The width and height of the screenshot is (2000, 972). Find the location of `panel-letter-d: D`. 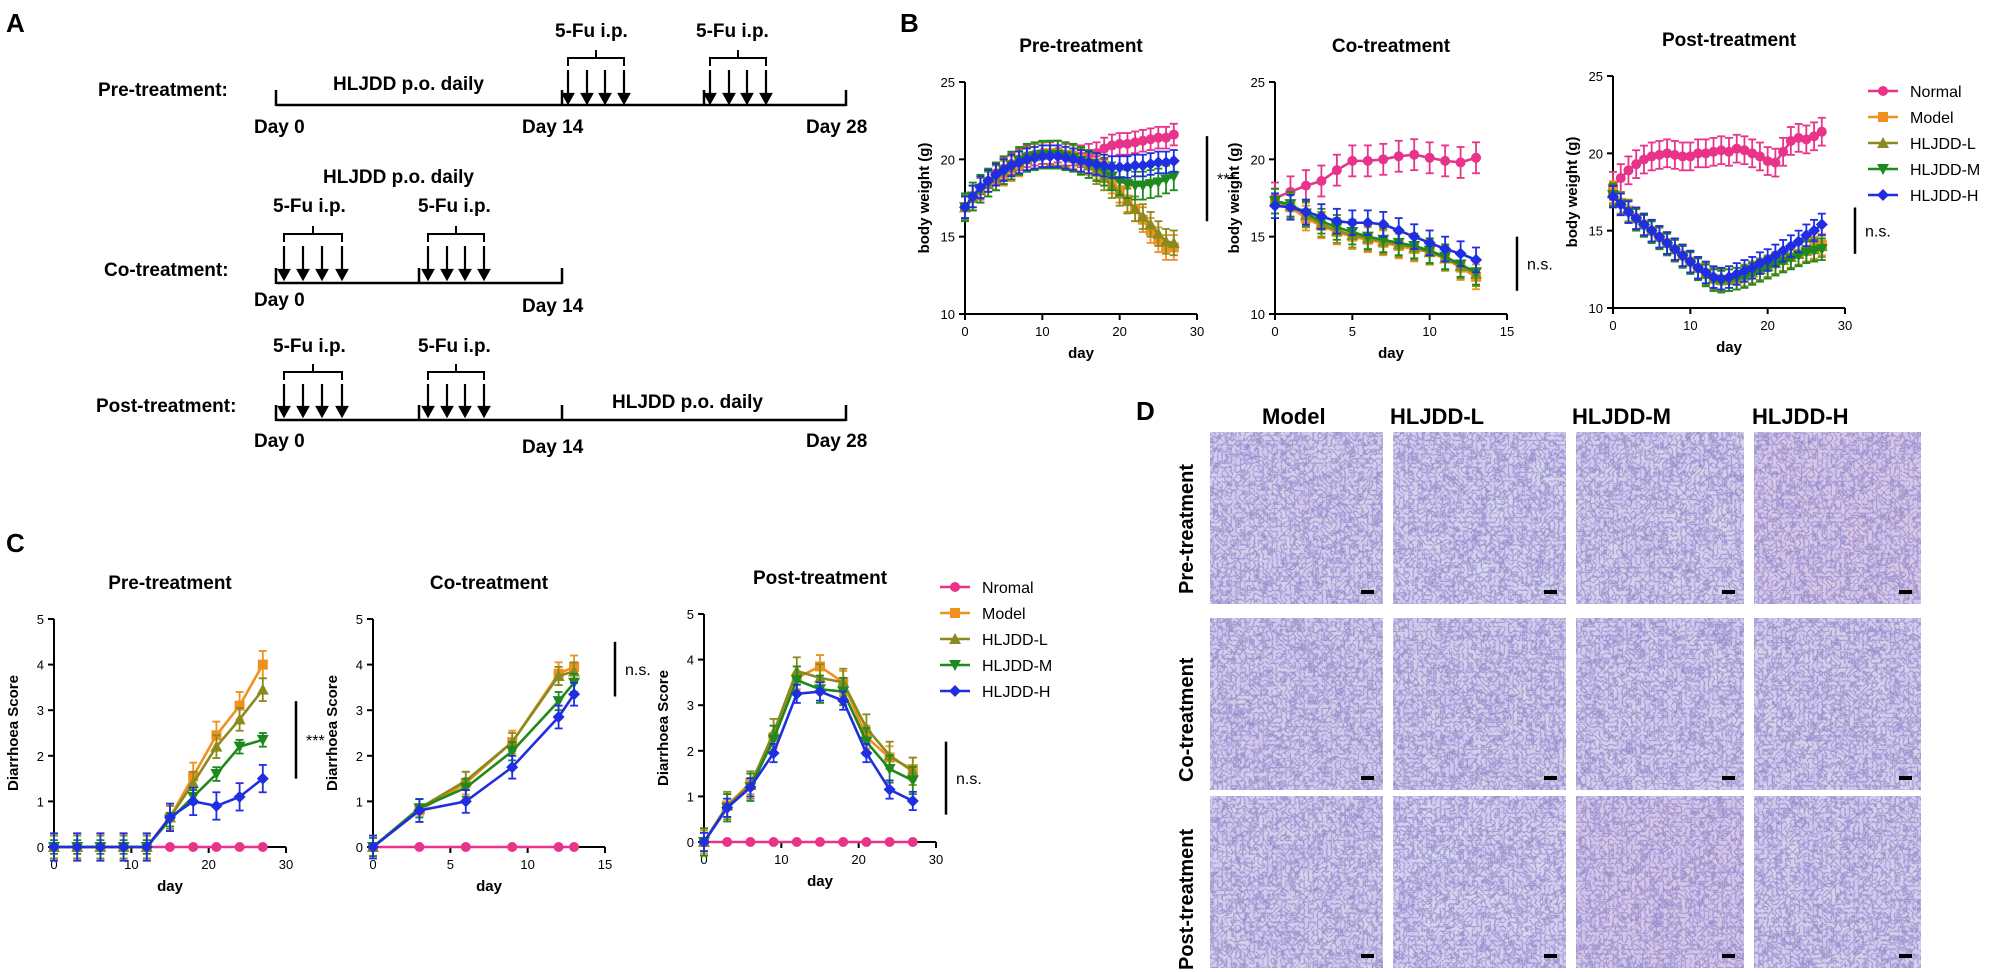

panel-letter-d: D is located at coordinates (1145, 411).